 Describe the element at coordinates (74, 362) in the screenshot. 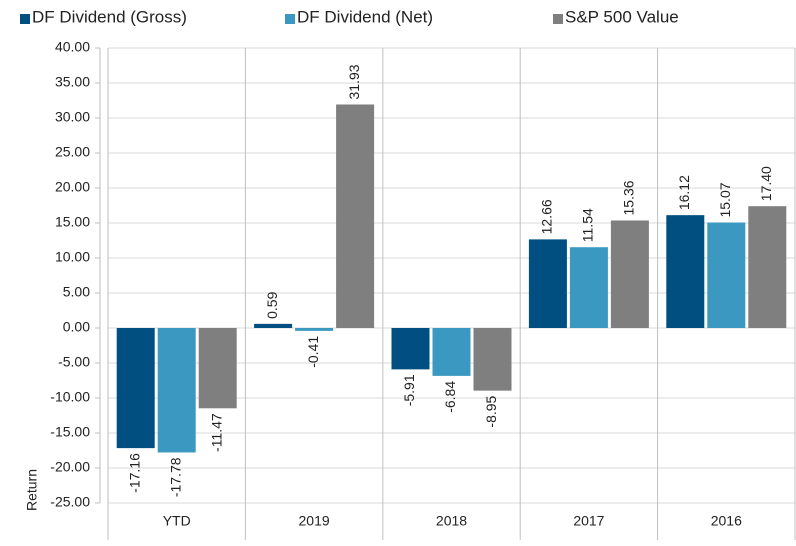

I see `y-tick-label: -5.00` at that location.